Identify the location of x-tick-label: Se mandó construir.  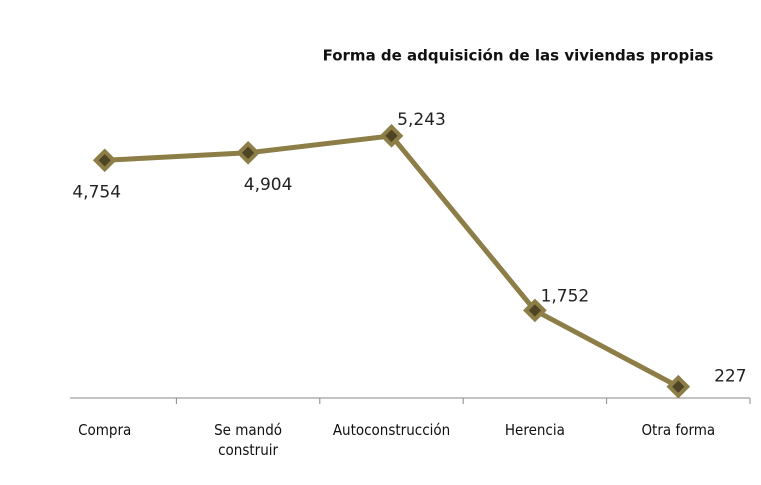
(248, 440).